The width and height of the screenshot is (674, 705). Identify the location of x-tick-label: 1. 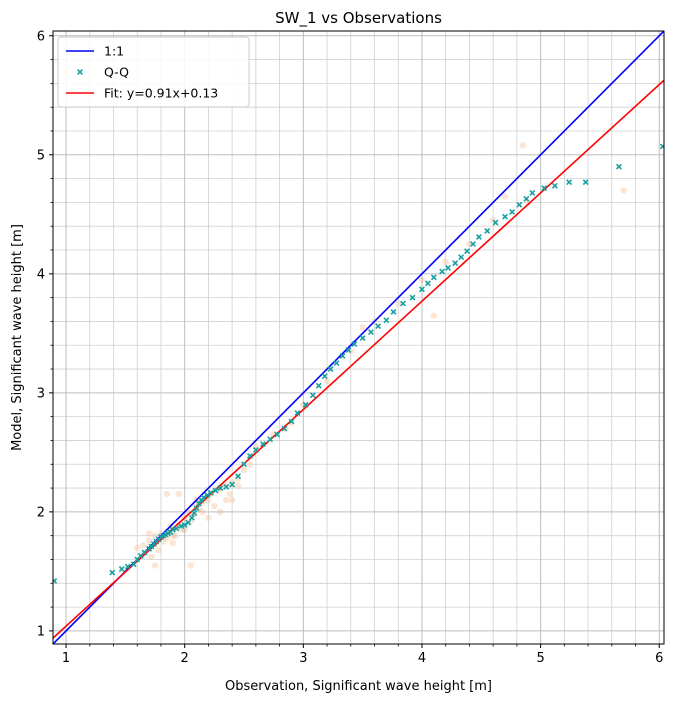
(66, 658).